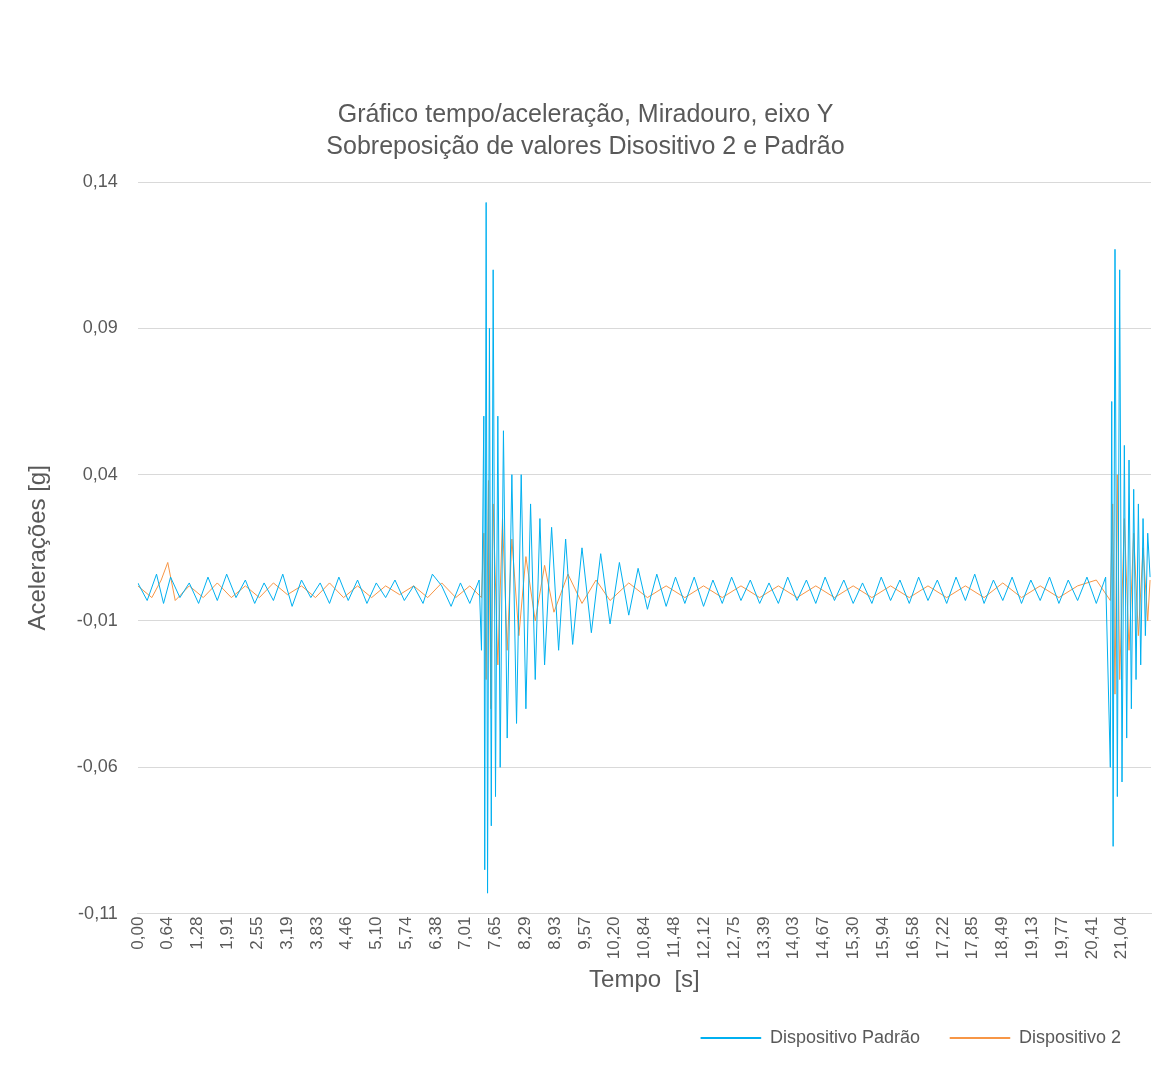  I want to click on x-tick-label: 5,10, so click(375, 933).